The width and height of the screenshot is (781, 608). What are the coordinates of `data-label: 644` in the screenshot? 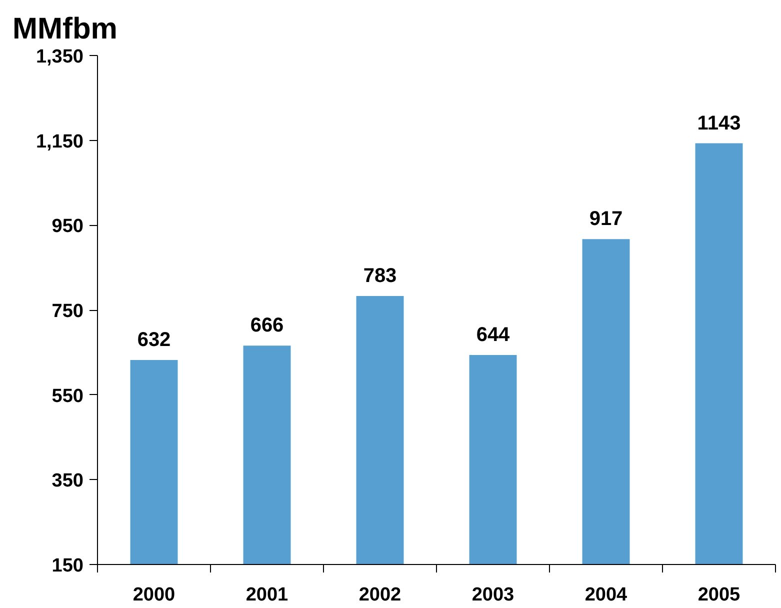 It's located at (493, 335).